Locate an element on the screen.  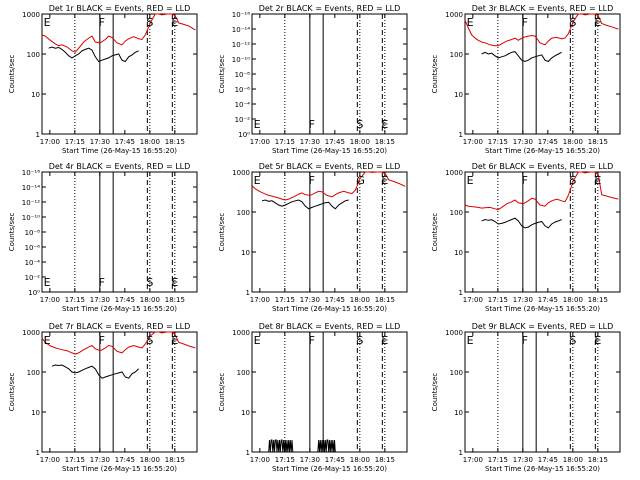
chart-title: Det 9r BLACK = Events, RED = LLD is located at coordinates (543, 326).